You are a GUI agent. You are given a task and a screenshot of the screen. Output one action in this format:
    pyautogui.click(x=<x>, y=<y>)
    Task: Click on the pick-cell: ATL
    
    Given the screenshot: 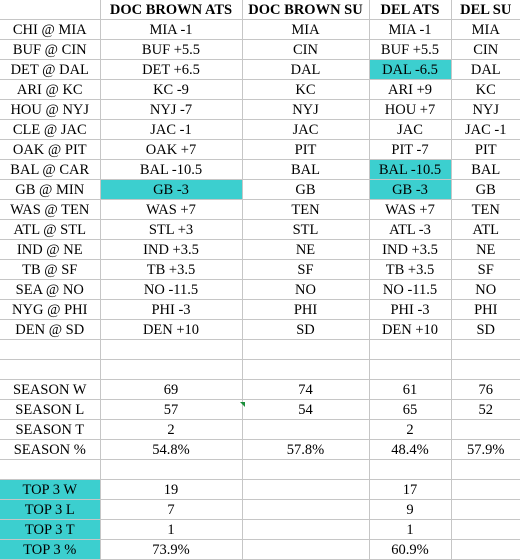 What is the action you would take?
    pyautogui.click(x=485, y=229)
    